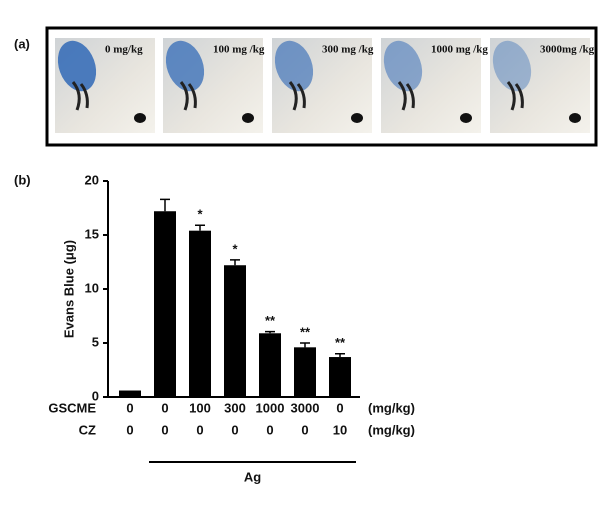  Describe the element at coordinates (95, 341) in the screenshot. I see `y-tick-label: 5` at that location.